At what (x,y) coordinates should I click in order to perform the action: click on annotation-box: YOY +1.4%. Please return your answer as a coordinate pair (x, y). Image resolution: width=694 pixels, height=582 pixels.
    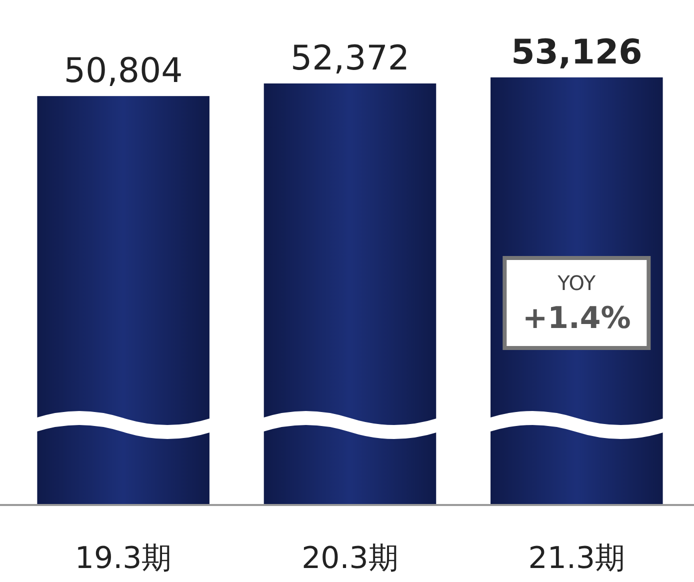
    Looking at the image, I should click on (576, 303).